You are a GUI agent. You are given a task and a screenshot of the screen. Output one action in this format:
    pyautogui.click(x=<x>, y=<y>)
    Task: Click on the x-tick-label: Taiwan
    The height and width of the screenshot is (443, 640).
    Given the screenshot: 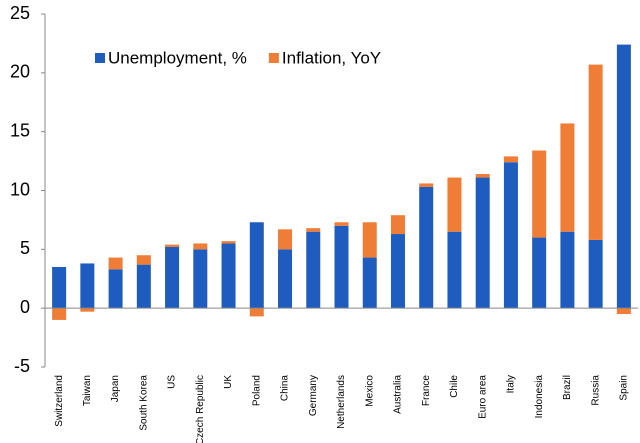 What is the action you would take?
    pyautogui.click(x=87, y=390)
    